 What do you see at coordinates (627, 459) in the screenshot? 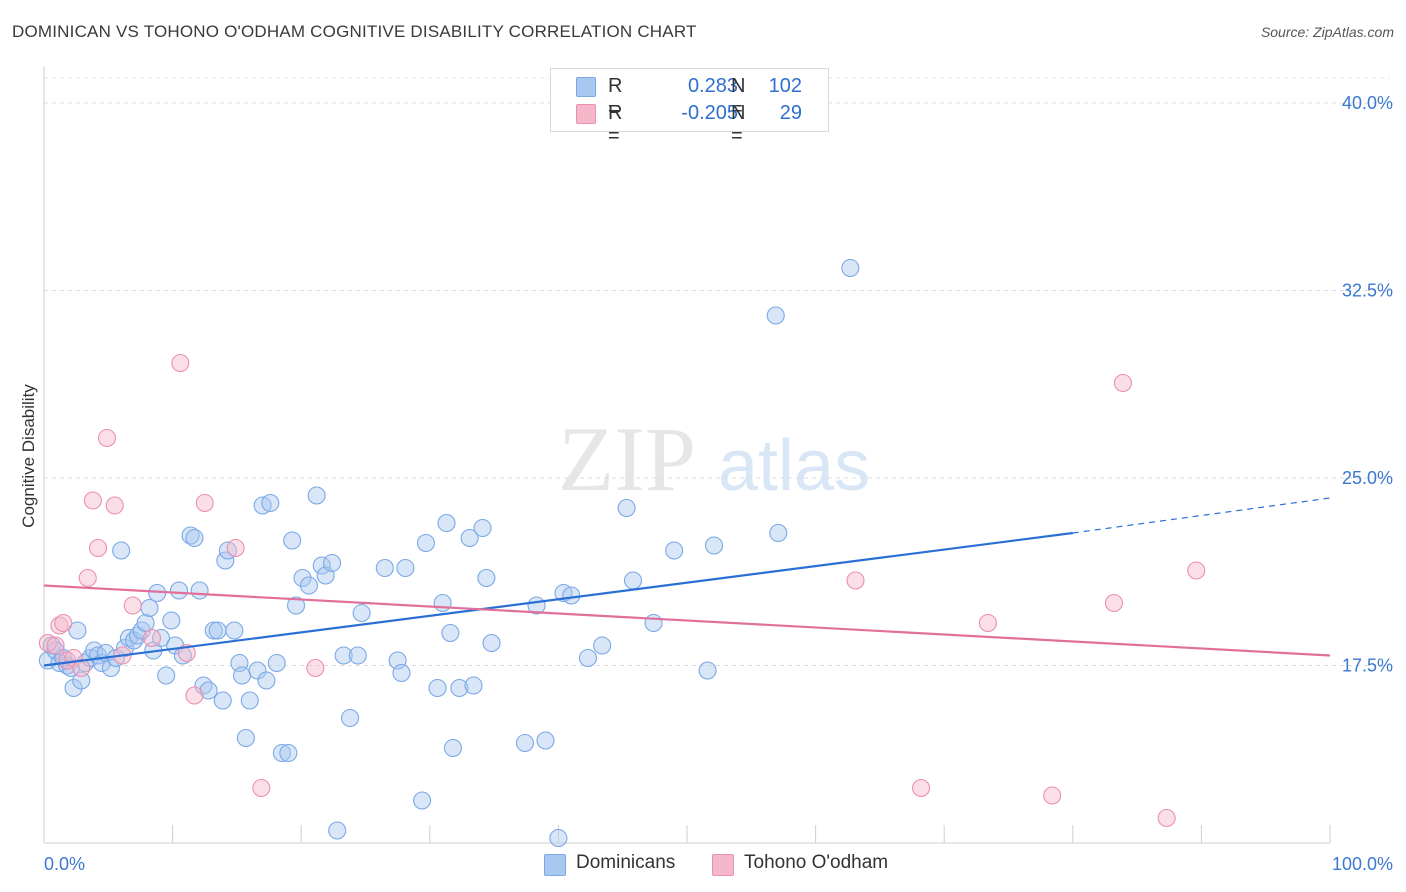
I see `watermark-zip: ZIP` at bounding box center [627, 459].